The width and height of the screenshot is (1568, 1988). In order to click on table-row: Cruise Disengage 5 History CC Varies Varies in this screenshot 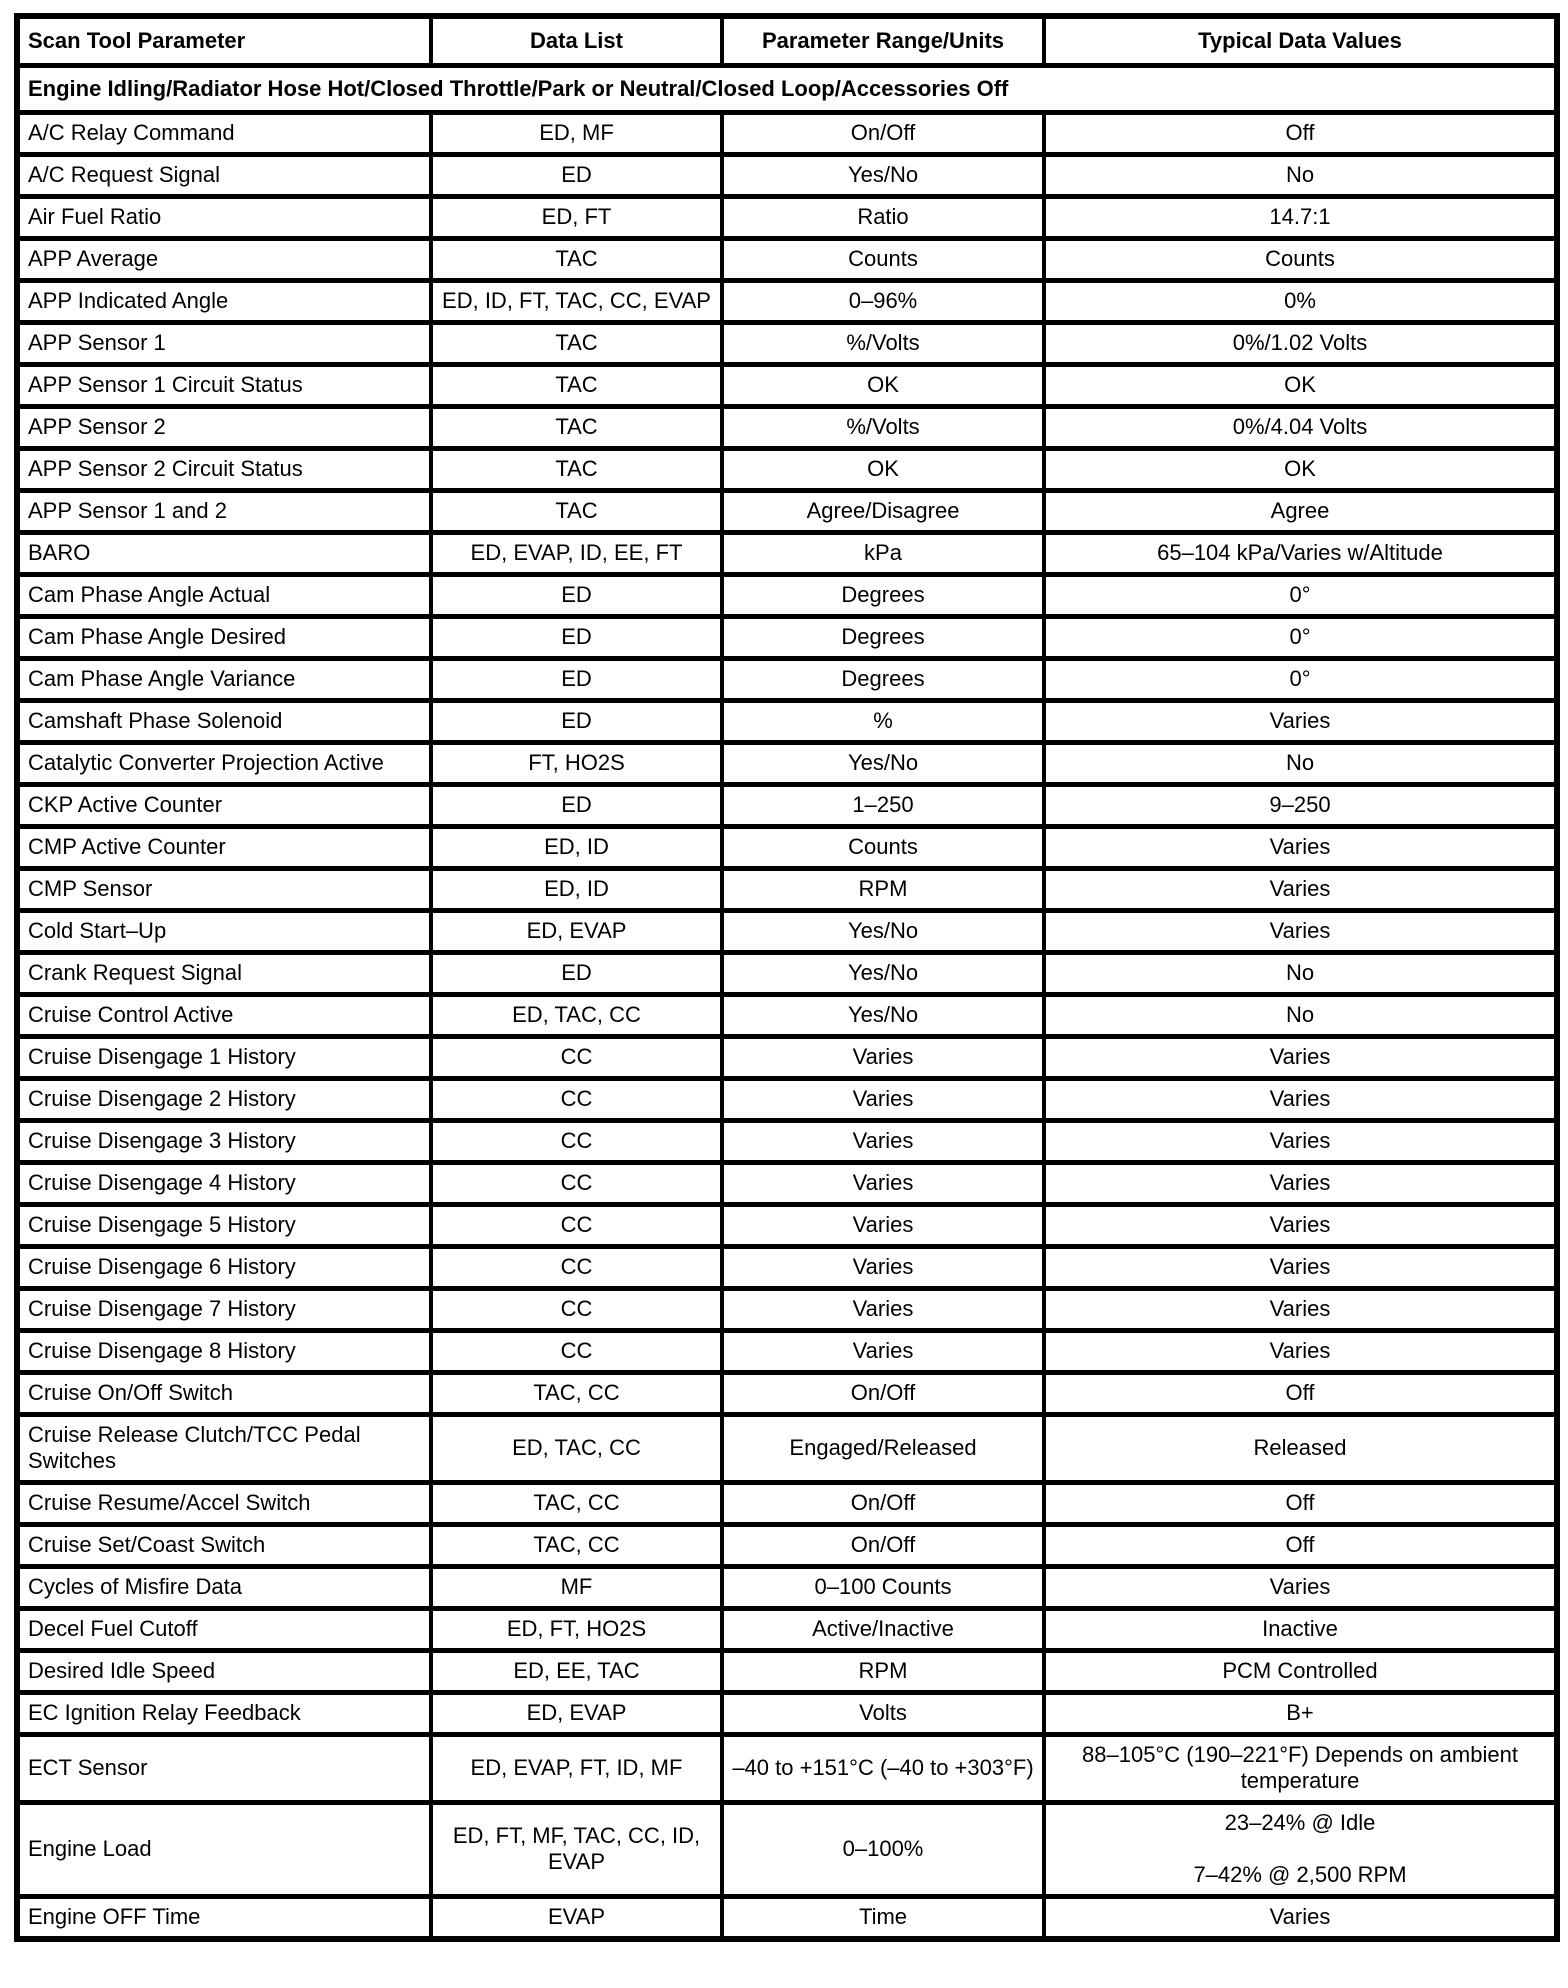, I will do `click(787, 1225)`.